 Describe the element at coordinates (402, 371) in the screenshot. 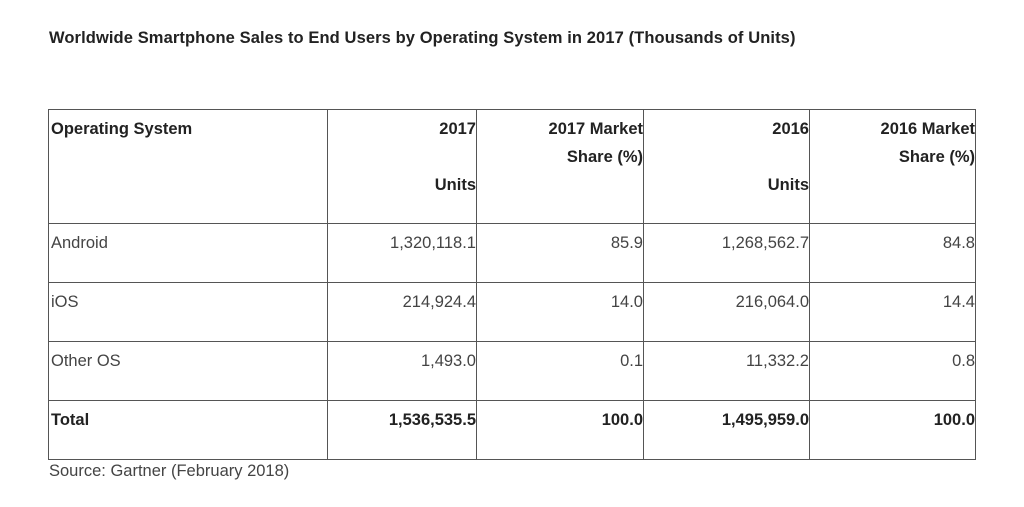

I see `cell-2017-units: 1,493.0` at that location.